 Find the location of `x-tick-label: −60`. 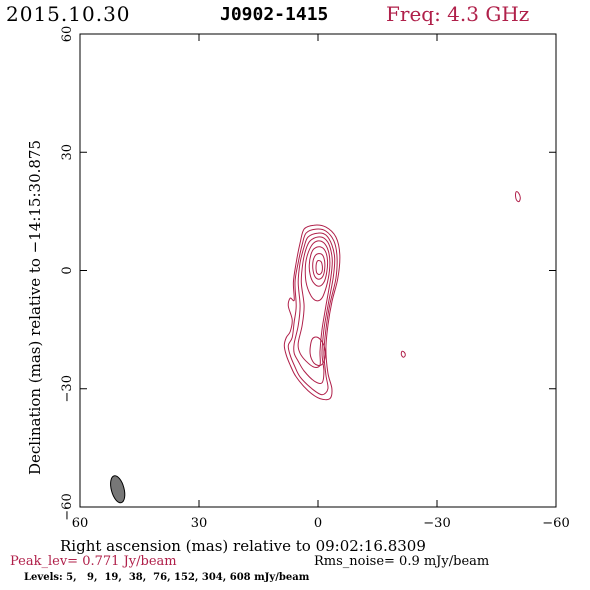

x-tick-label: −60 is located at coordinates (555, 523).